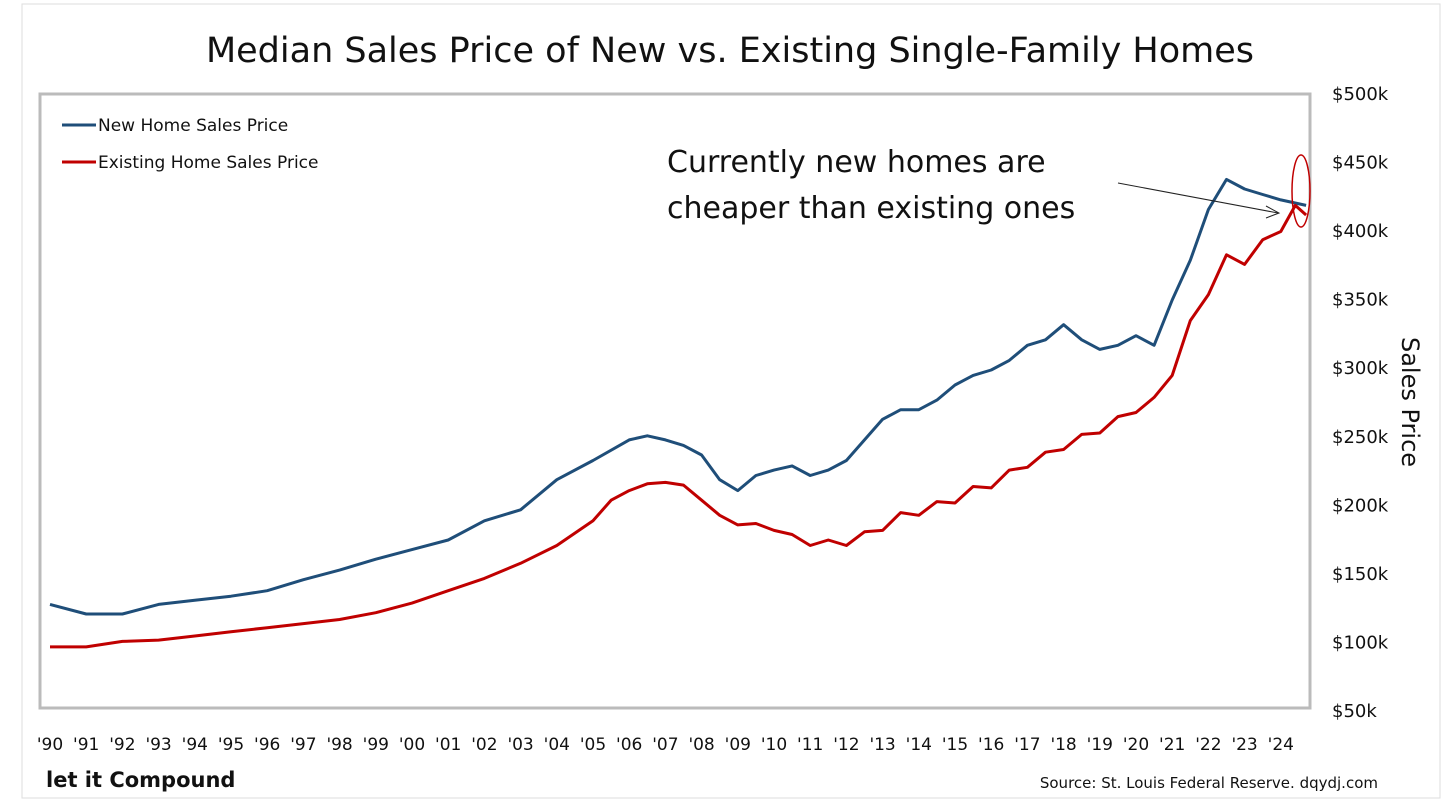 The image size is (1456, 804). Describe the element at coordinates (1063, 745) in the screenshot. I see `x-tick-label: '18` at that location.